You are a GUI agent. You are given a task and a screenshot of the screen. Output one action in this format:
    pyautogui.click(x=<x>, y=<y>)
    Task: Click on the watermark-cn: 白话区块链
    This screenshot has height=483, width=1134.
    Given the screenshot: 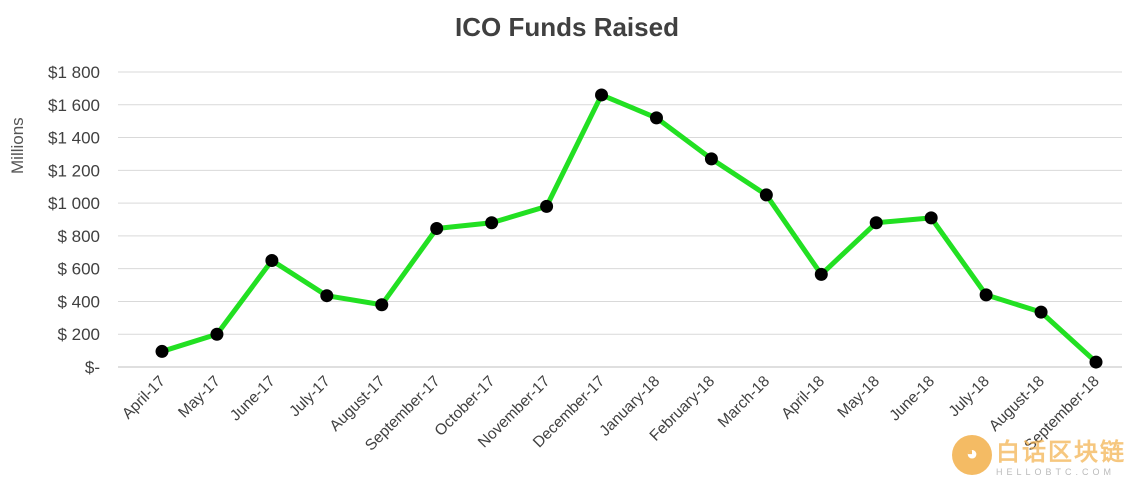 What is the action you would take?
    pyautogui.click(x=1061, y=452)
    